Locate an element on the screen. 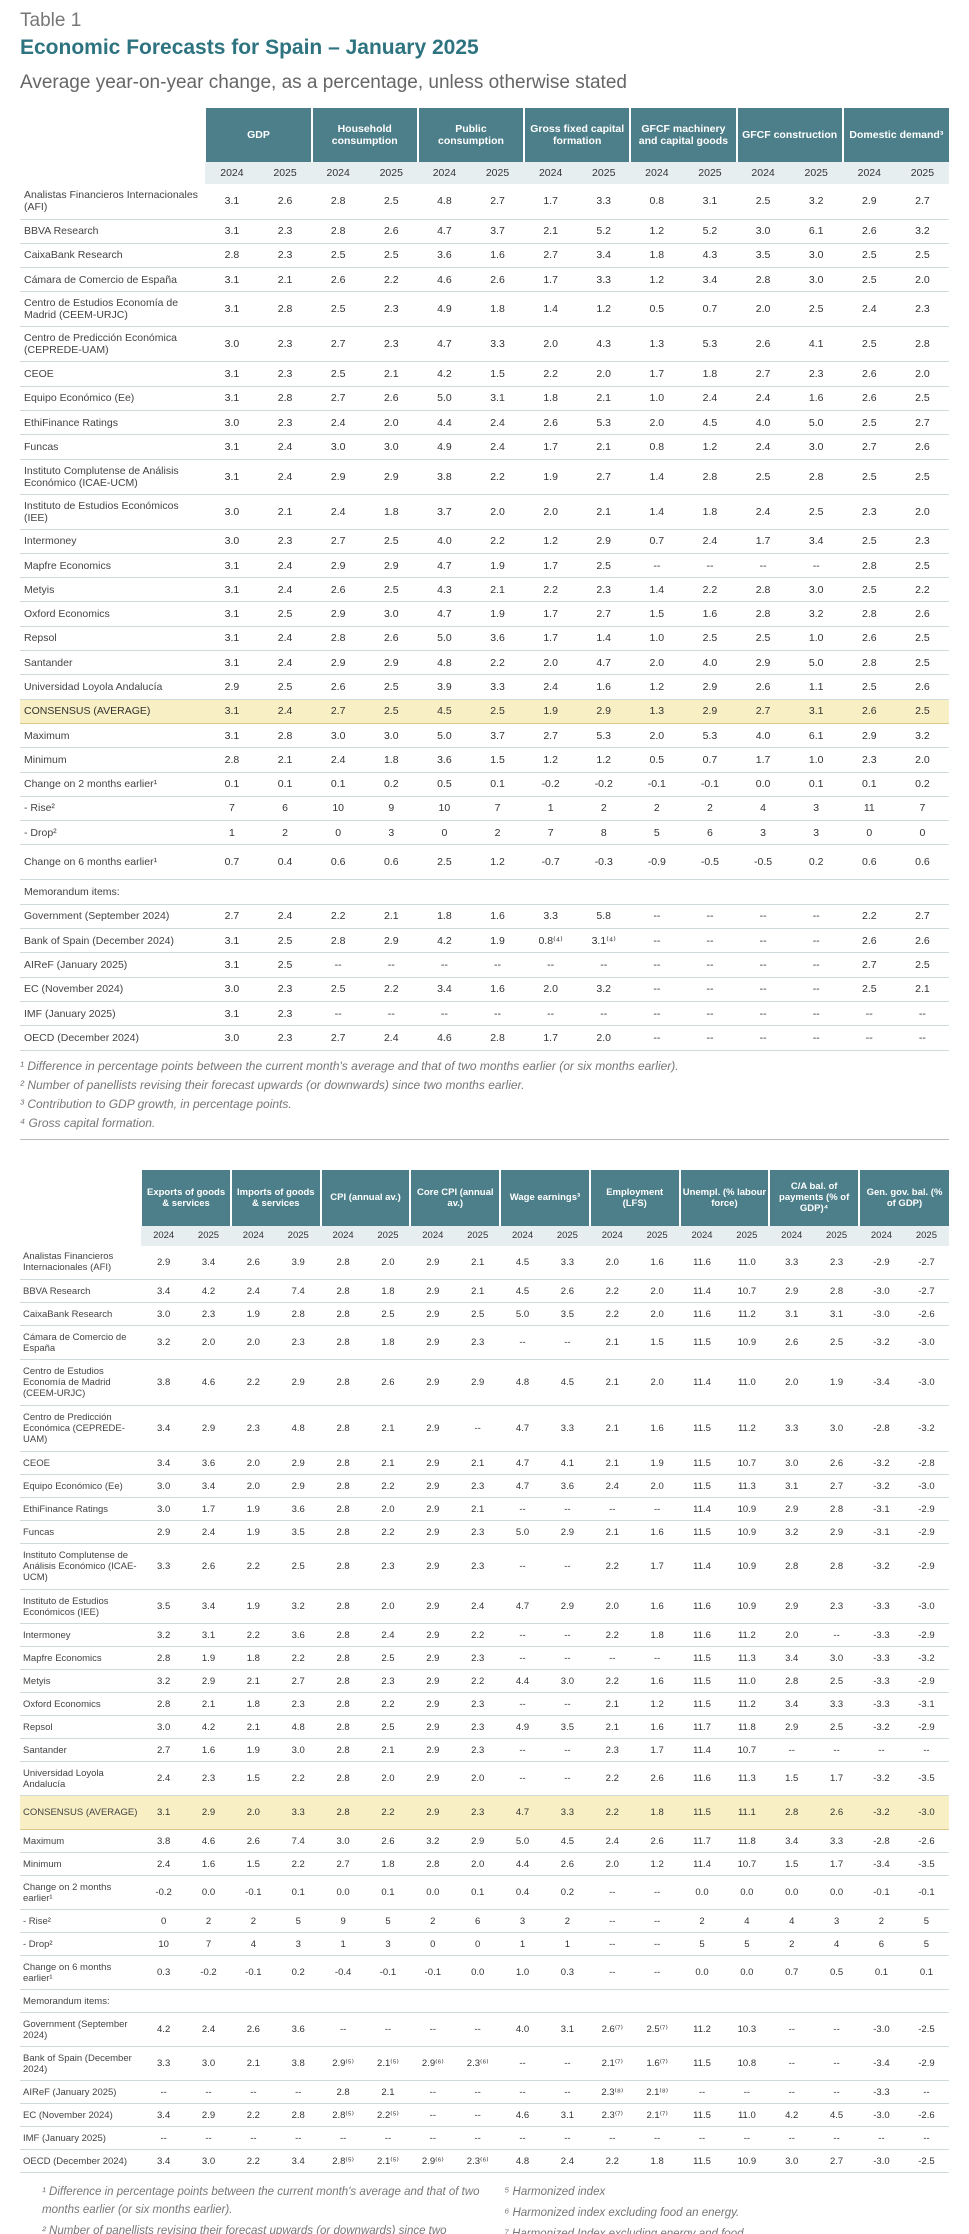 The image size is (969, 2234). table-cell: 11.2 is located at coordinates (702, 2030).